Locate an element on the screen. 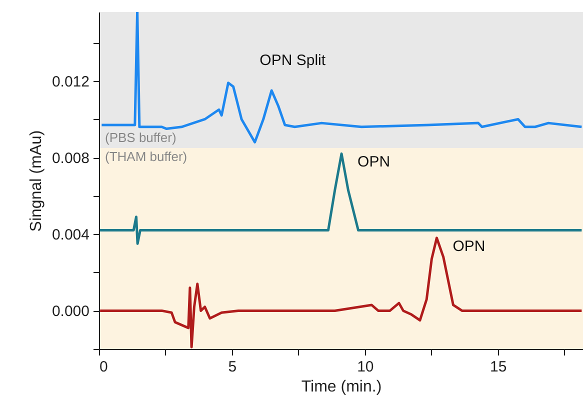  y-tick-label: 0.012 is located at coordinates (71, 81).